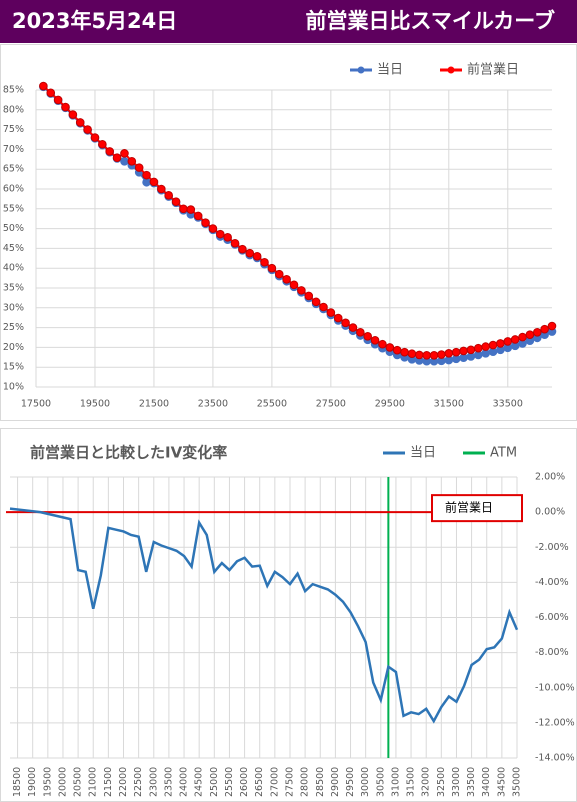  What do you see at coordinates (552, 582) in the screenshot?
I see `y-tick-label: -4.00%` at bounding box center [552, 582].